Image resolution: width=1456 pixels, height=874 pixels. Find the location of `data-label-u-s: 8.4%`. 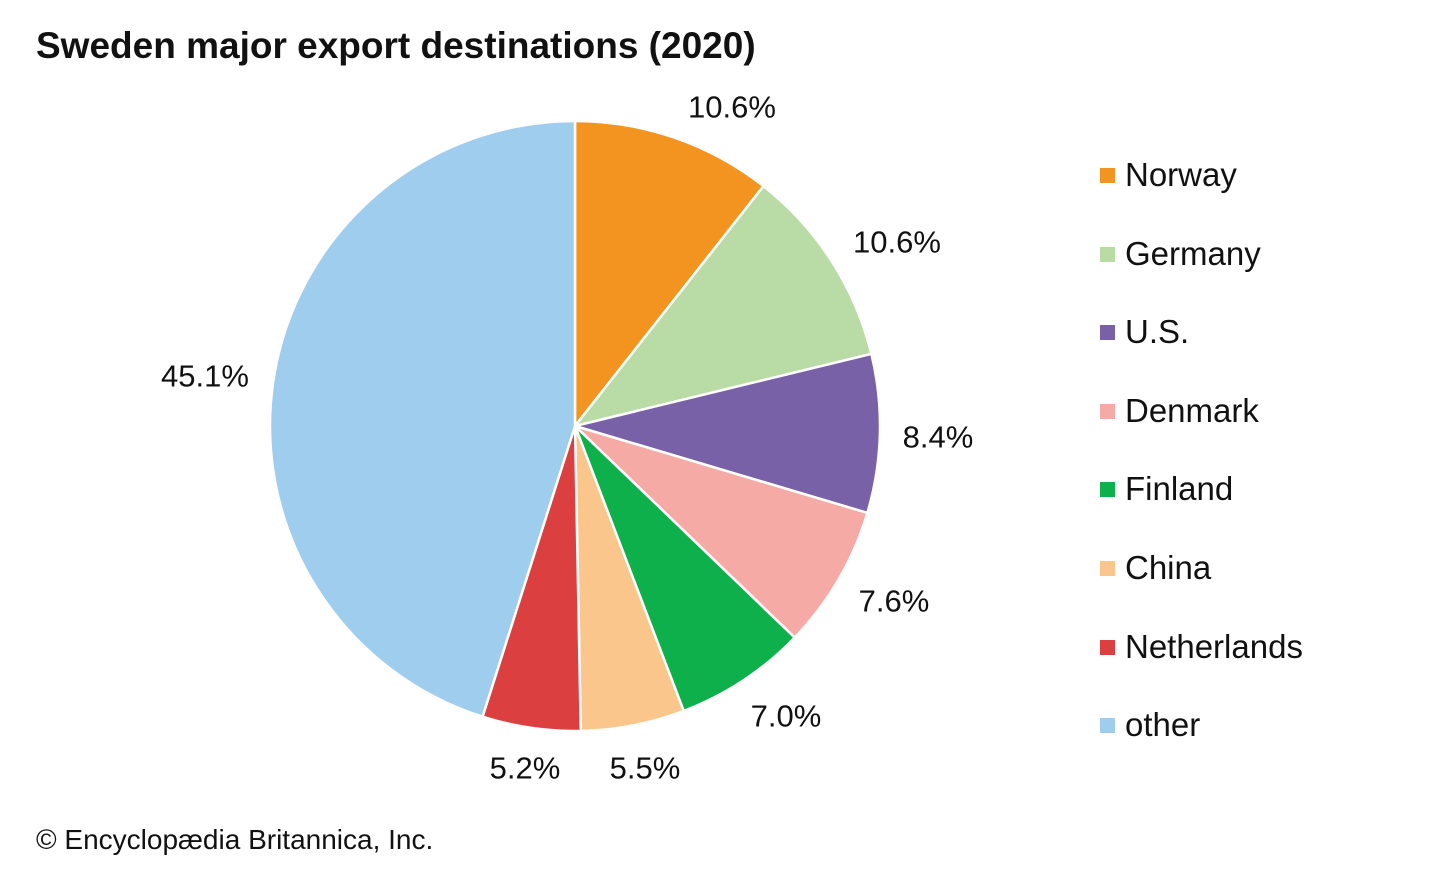

data-label-u-s: 8.4% is located at coordinates (938, 437).